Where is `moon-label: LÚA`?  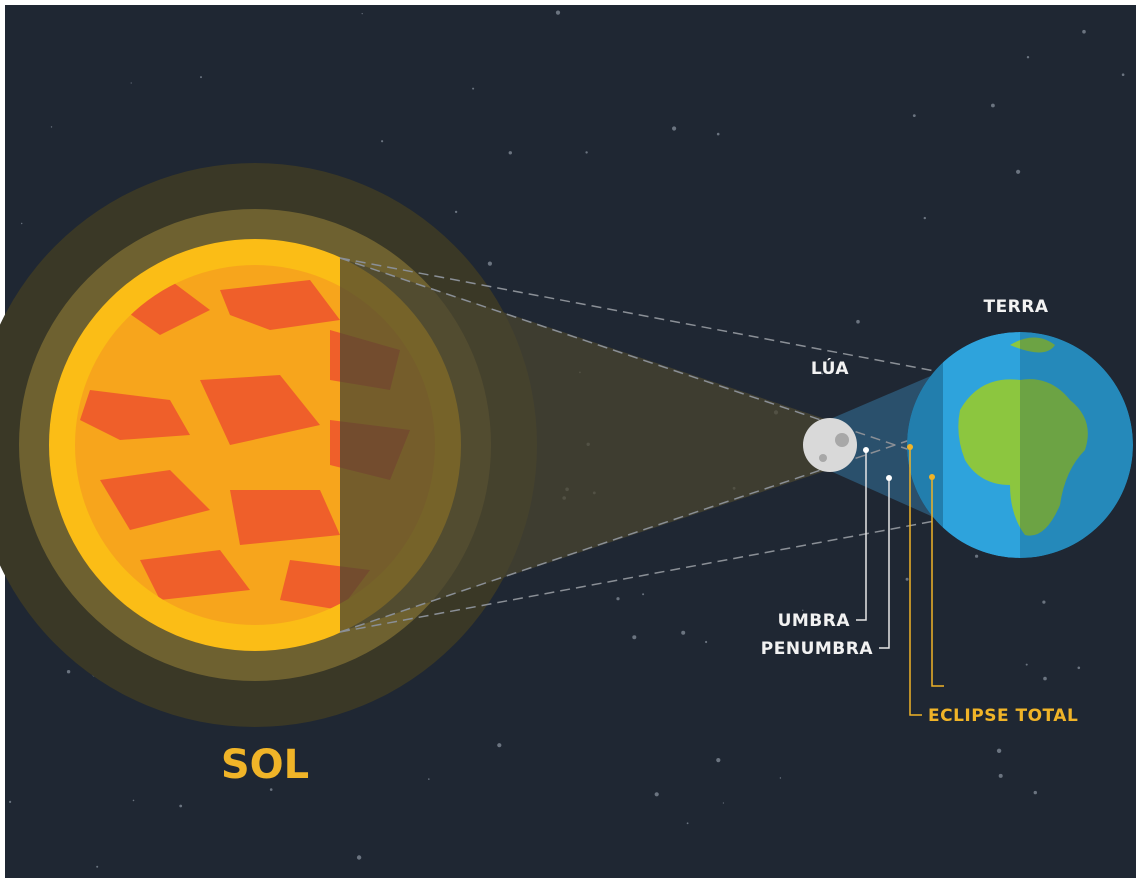
moon-label: LÚA is located at coordinates (830, 368).